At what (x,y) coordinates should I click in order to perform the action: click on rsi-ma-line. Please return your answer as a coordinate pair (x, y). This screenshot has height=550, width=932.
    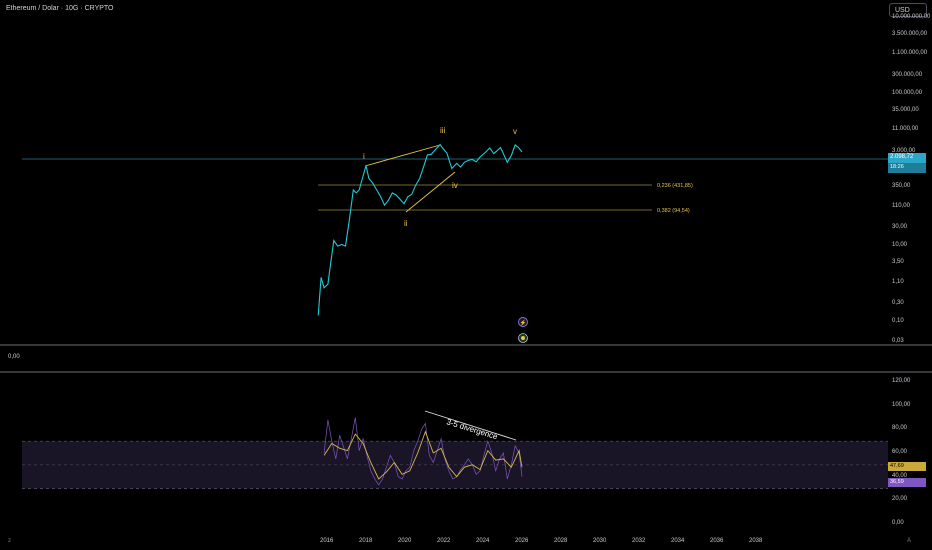
    Looking at the image, I should click on (423, 455).